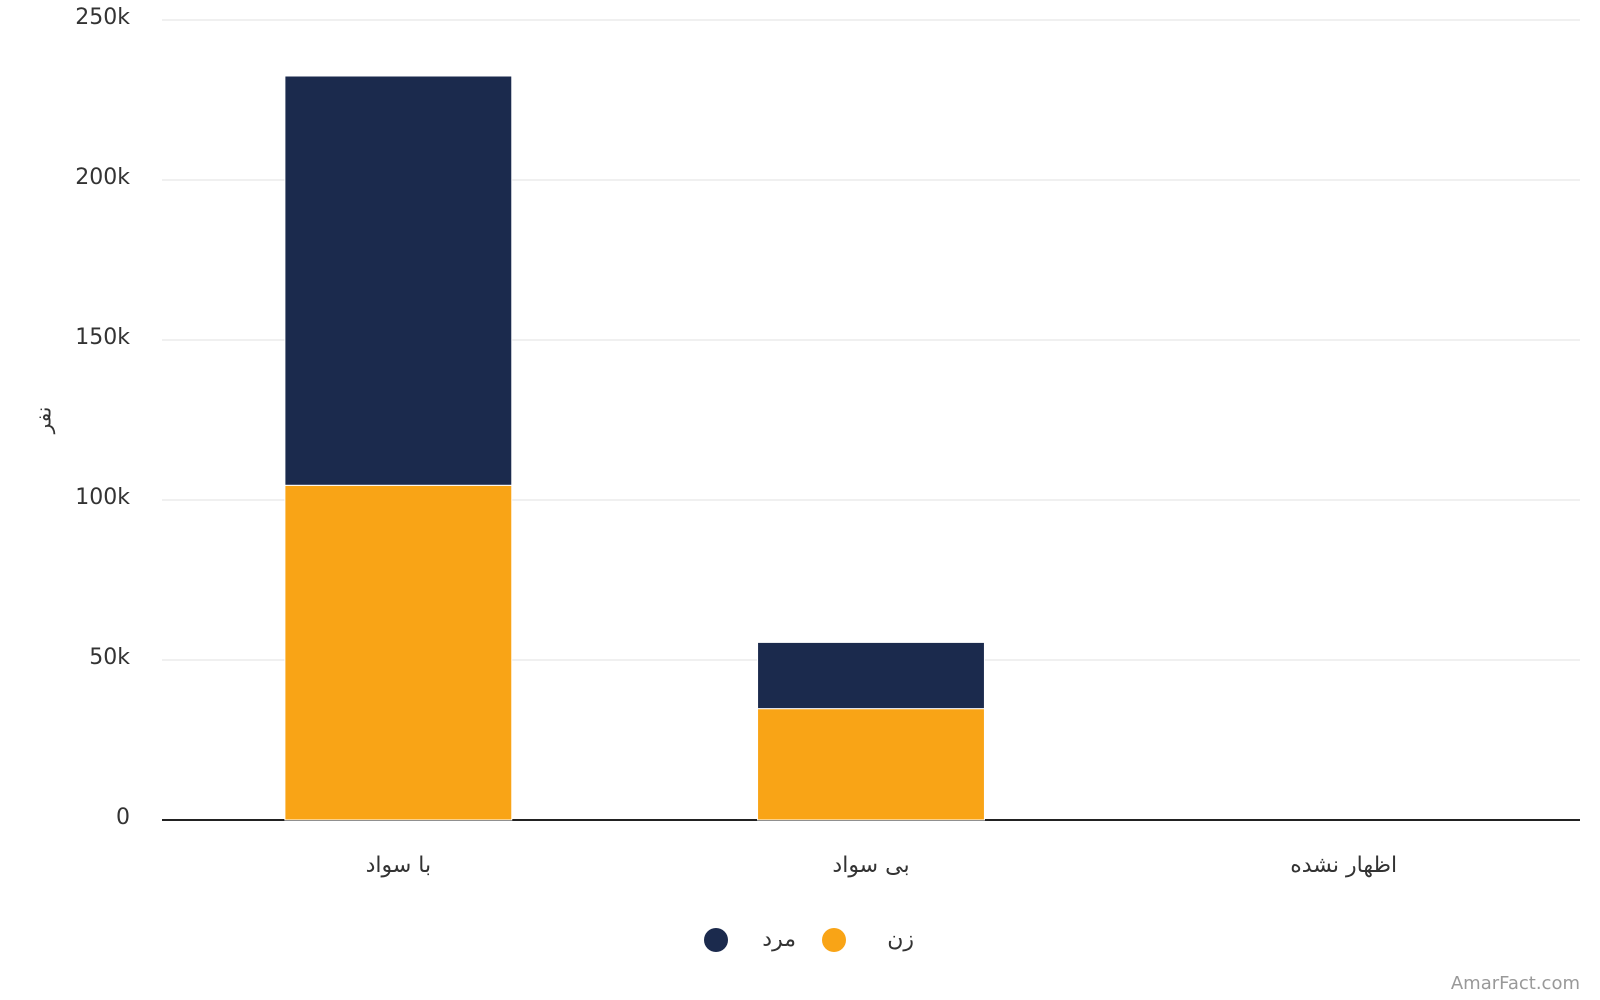 This screenshot has height=1000, width=1600. Describe the element at coordinates (102, 177) in the screenshot. I see `y-tick-label: 200k` at that location.